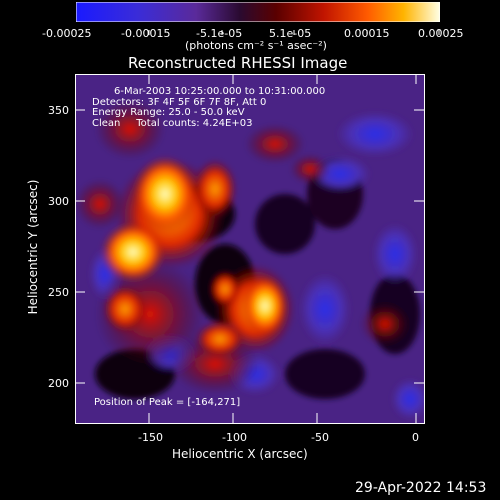 This screenshot has height=500, width=500. What do you see at coordinates (234, 437) in the screenshot?
I see `x-tick-label: -100` at bounding box center [234, 437].